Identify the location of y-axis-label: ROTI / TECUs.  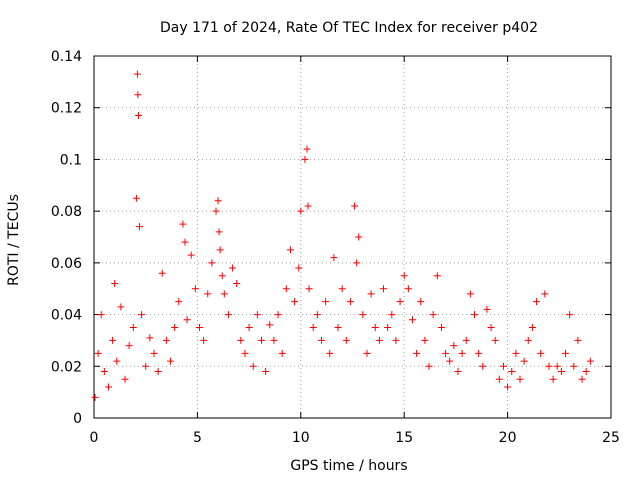
(14, 240).